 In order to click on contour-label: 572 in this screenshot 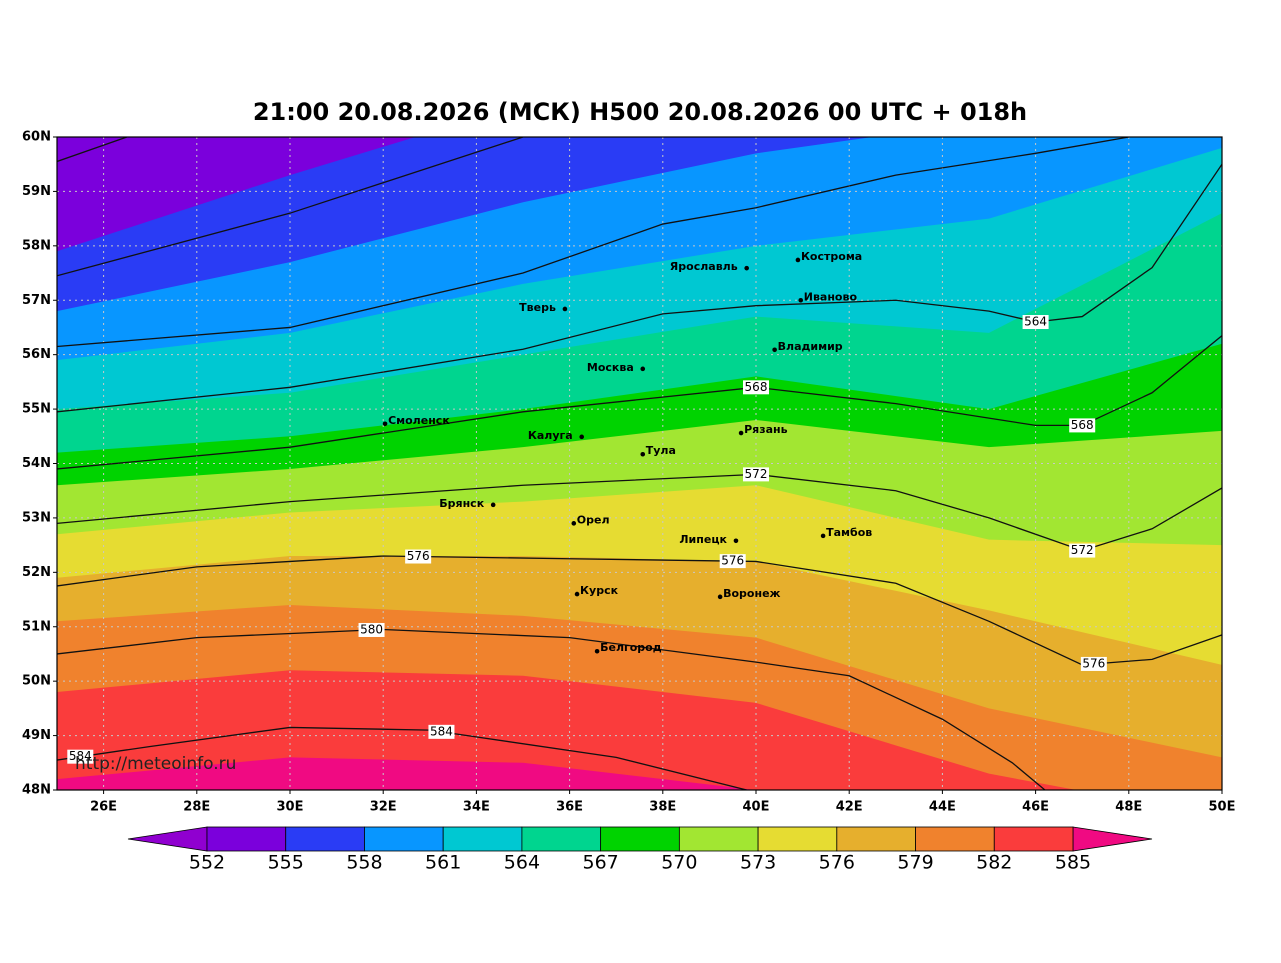, I will do `click(756, 474)`.